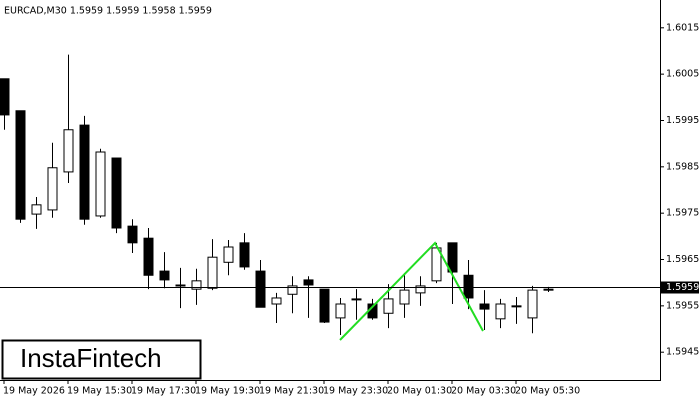 This screenshot has height=400, width=700. Describe the element at coordinates (108, 11) in the screenshot. I see `chart-title: EURCAD,M30 1.5959 1.5959 1.5958 1.5959` at that location.